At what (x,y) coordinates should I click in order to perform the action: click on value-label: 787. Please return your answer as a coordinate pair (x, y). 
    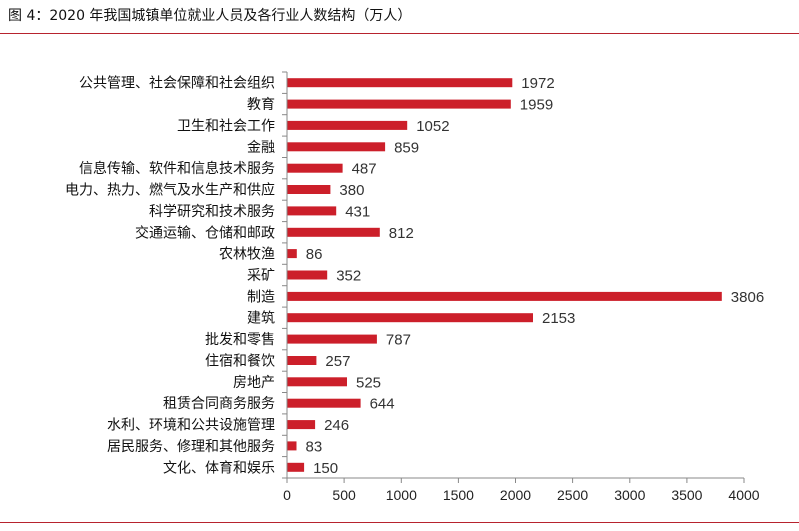
    Looking at the image, I should click on (398, 340).